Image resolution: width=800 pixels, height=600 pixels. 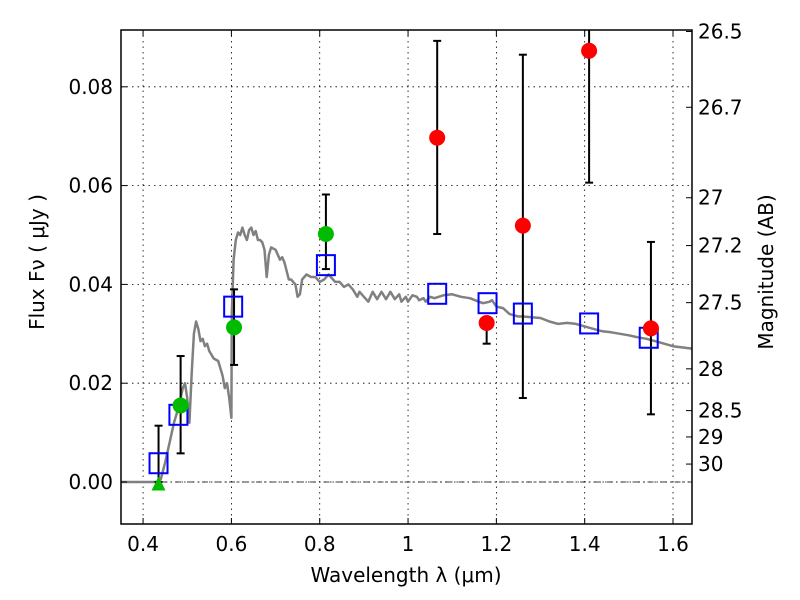 What do you see at coordinates (720, 411) in the screenshot?
I see `y2-tick-label: 28.5` at bounding box center [720, 411].